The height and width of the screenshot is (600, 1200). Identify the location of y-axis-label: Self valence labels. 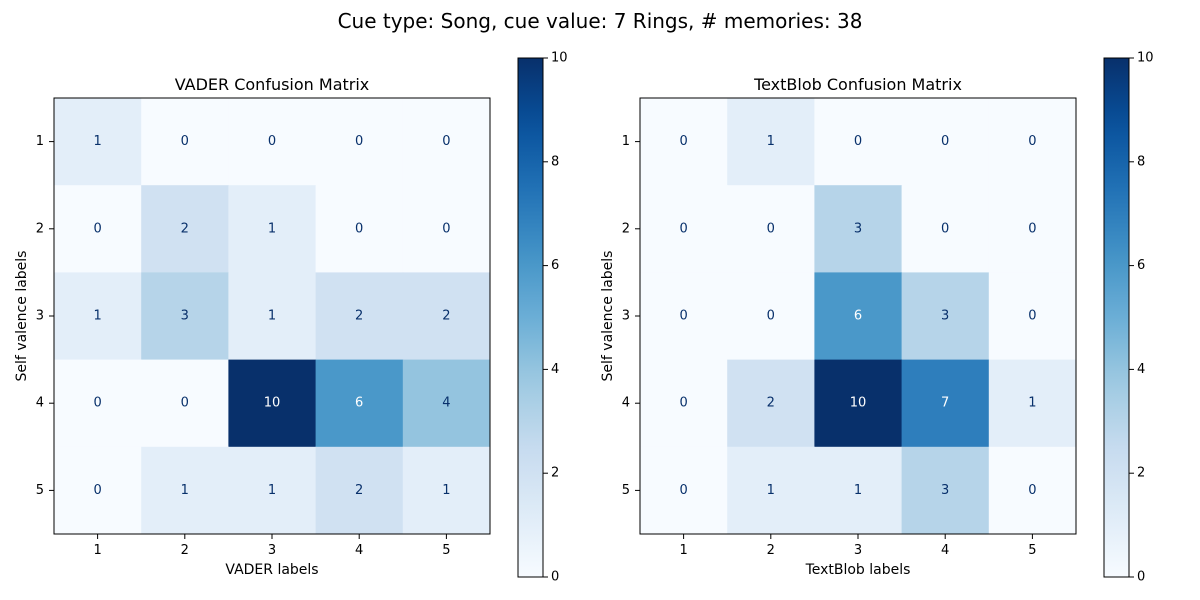
(22, 316).